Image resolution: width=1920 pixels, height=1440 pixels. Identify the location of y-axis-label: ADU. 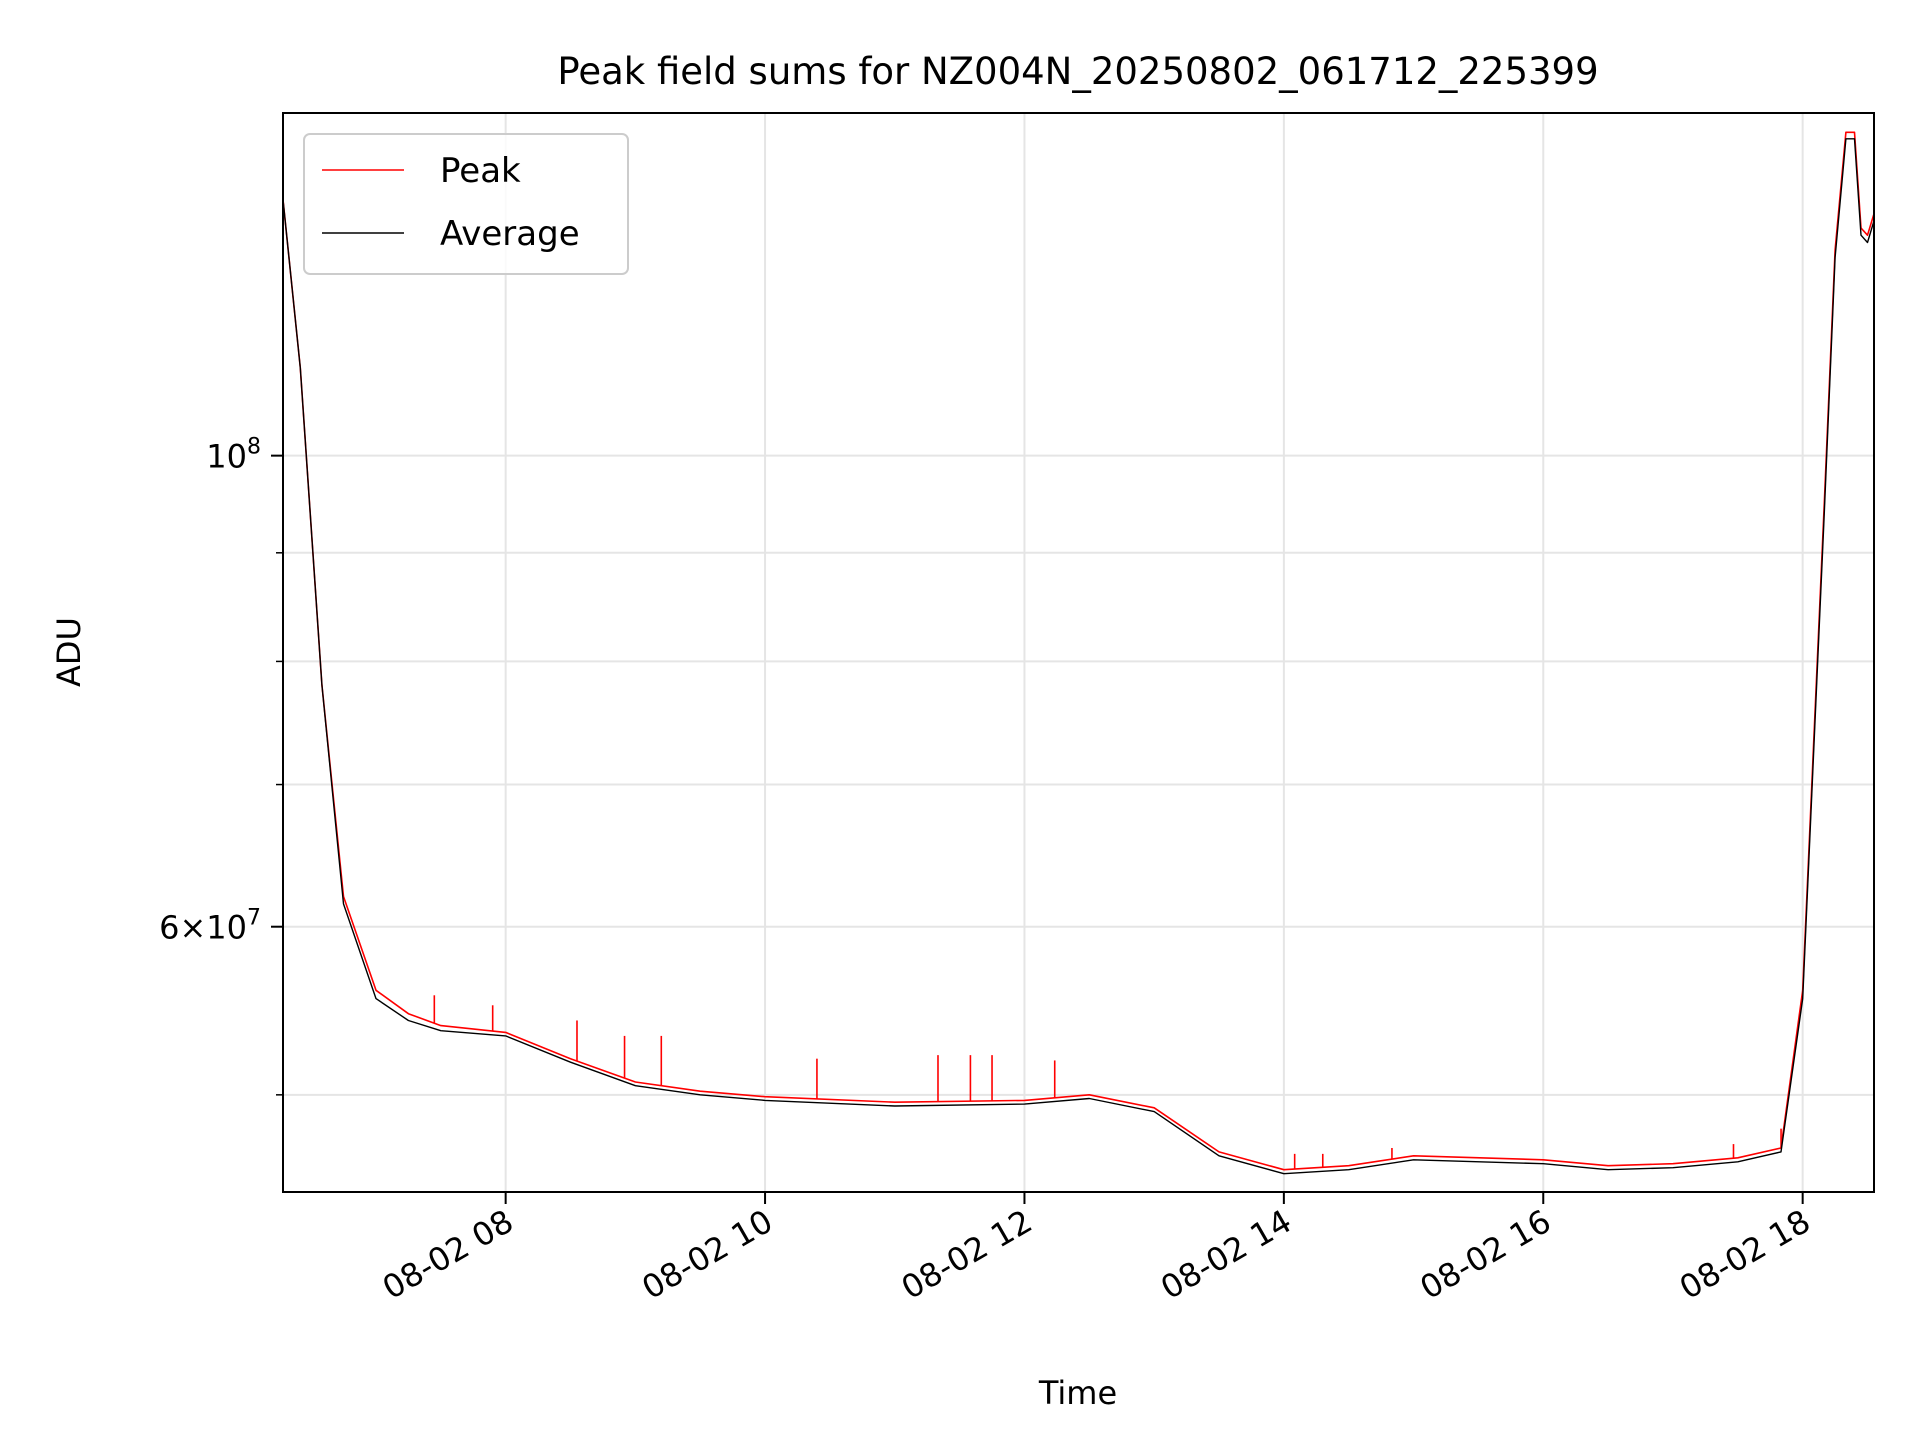
(69, 652).